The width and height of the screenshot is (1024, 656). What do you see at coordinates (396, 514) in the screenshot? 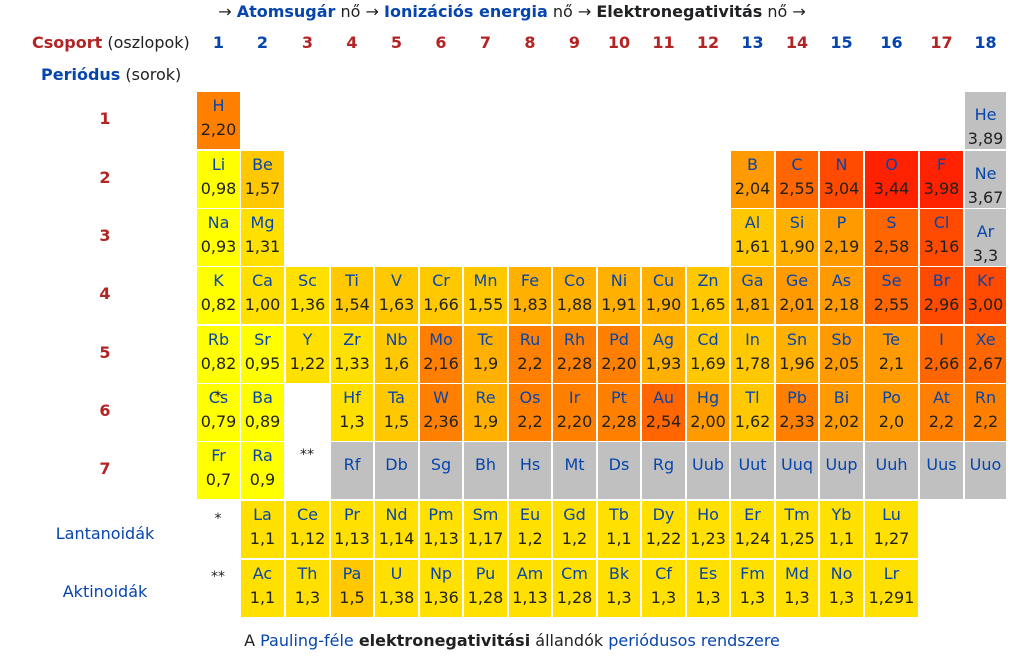
I see `element-symbol: Nd` at bounding box center [396, 514].